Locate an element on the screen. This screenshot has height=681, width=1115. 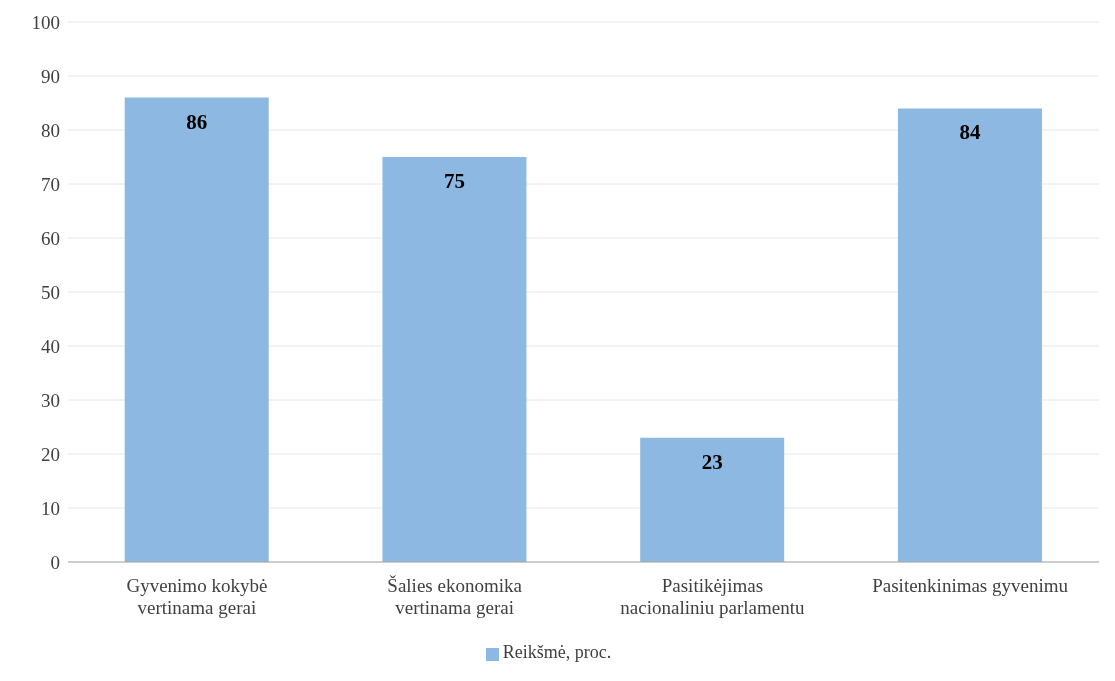
x-tick-label: Šalies ekonomika vertinama gerai is located at coordinates (455, 596).